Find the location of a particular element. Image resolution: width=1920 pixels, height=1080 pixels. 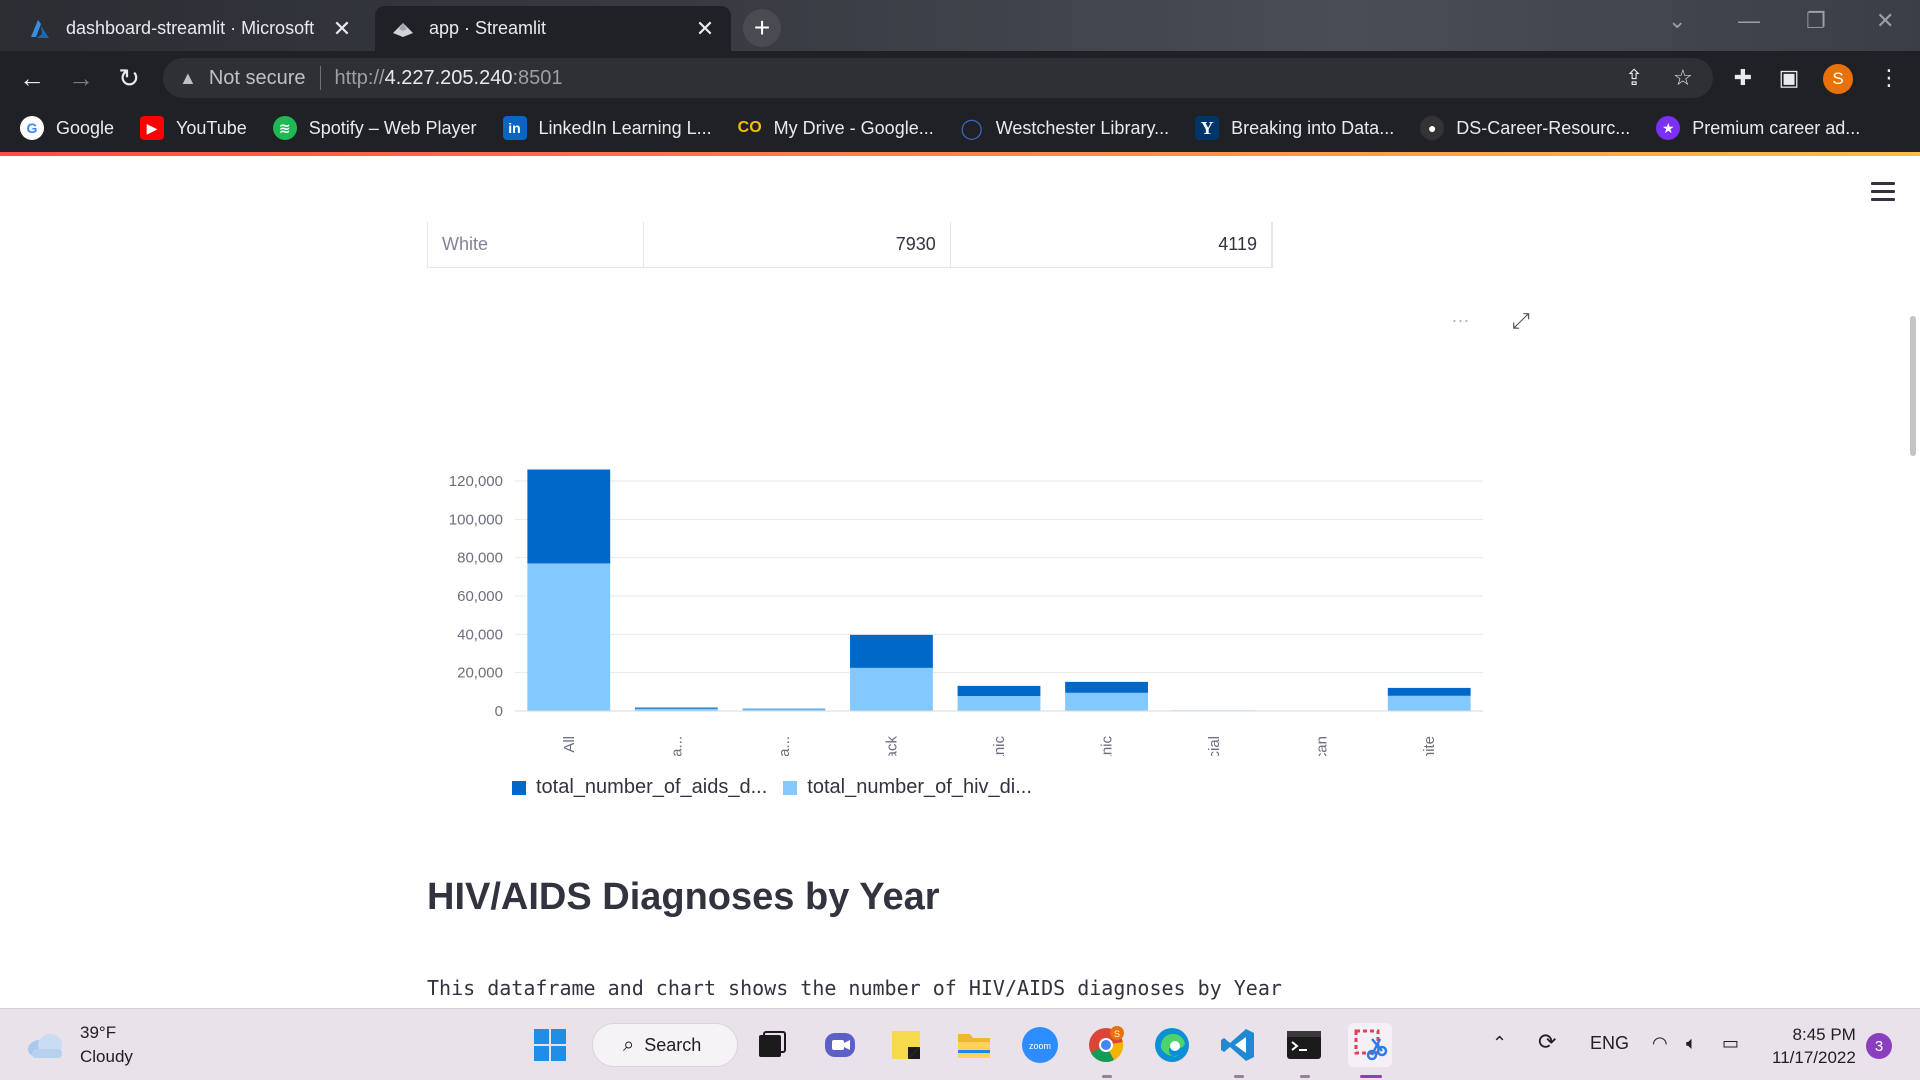

star-icon: ★ is located at coordinates (1668, 128).